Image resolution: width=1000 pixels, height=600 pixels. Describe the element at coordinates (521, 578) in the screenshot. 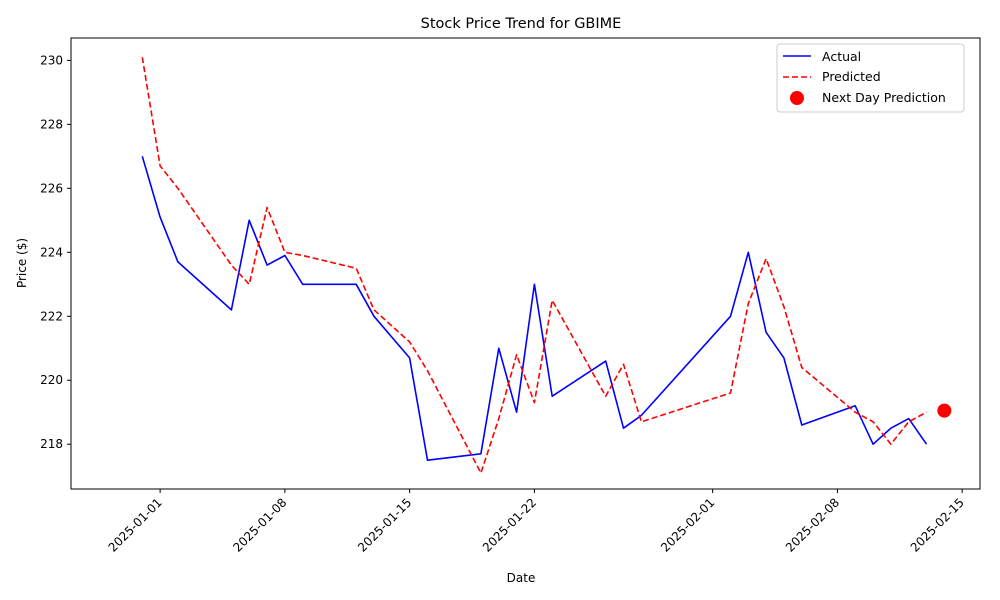

I see `x-axis-label: Date` at that location.